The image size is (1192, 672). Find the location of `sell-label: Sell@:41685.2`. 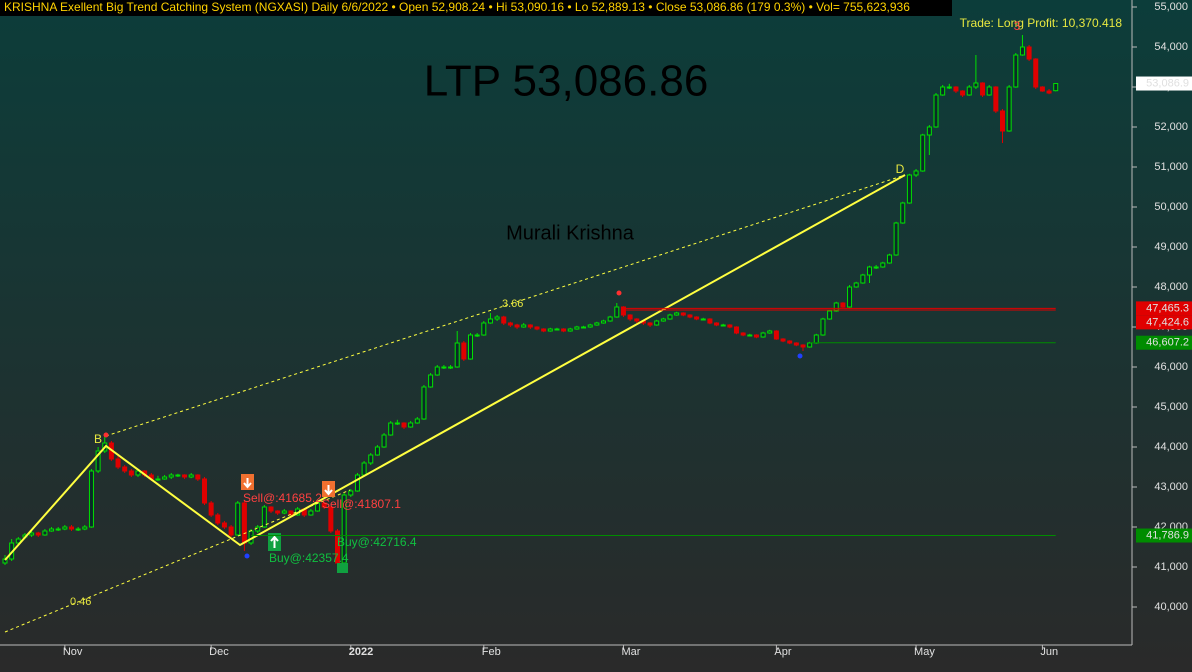

sell-label: Sell@:41685.2 is located at coordinates (282, 498).